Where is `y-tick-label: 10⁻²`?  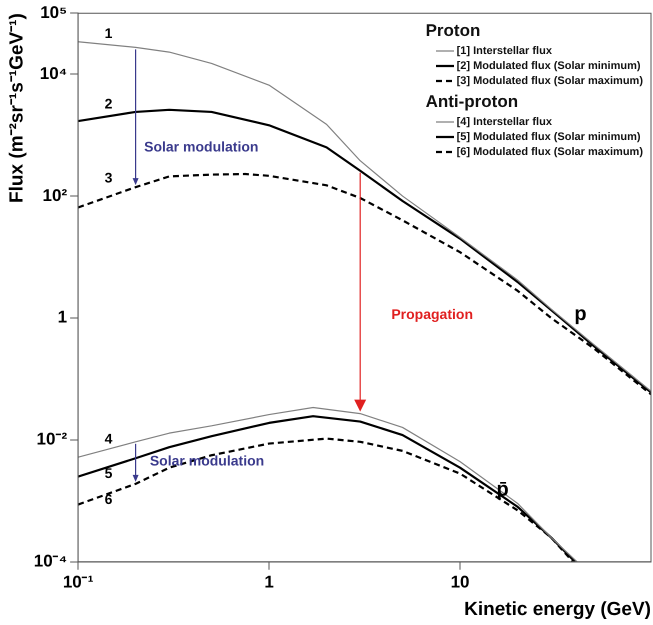 y-tick-label: 10⁻² is located at coordinates (52, 439).